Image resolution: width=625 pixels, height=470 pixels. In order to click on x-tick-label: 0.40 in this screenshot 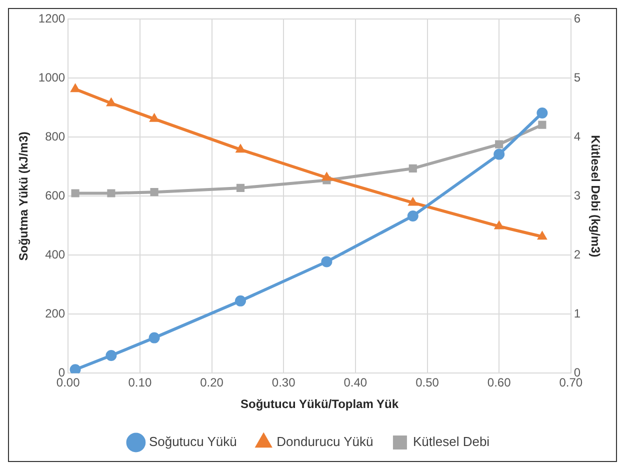, I will do `click(356, 383)`.